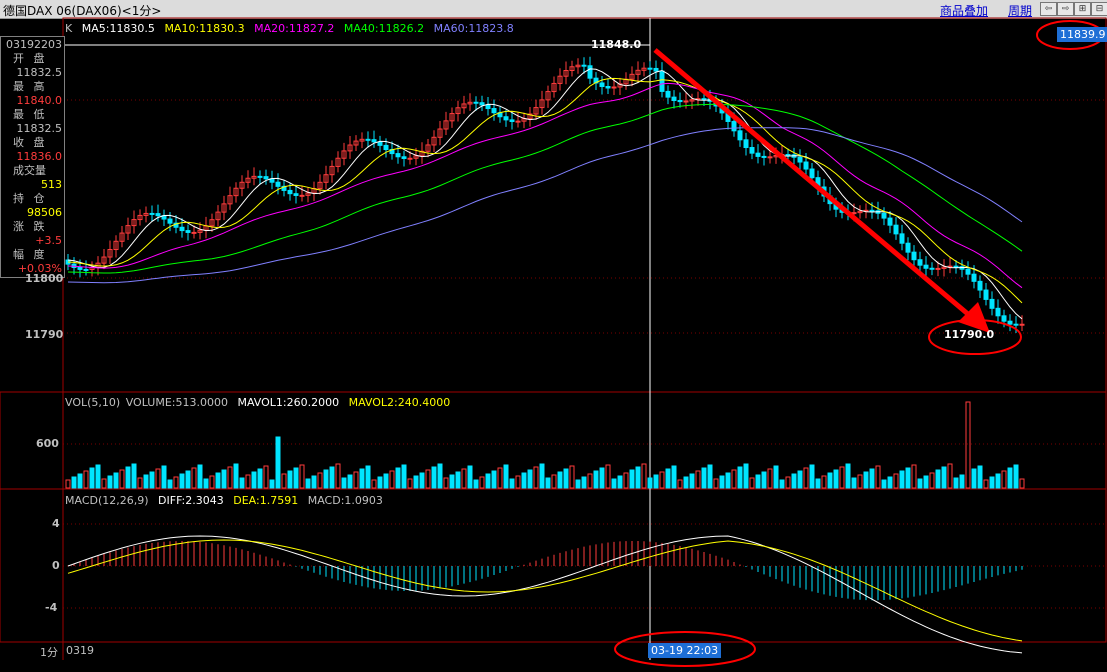  Describe the element at coordinates (685, 649) in the screenshot. I see `annotation-ellipse-time` at that location.